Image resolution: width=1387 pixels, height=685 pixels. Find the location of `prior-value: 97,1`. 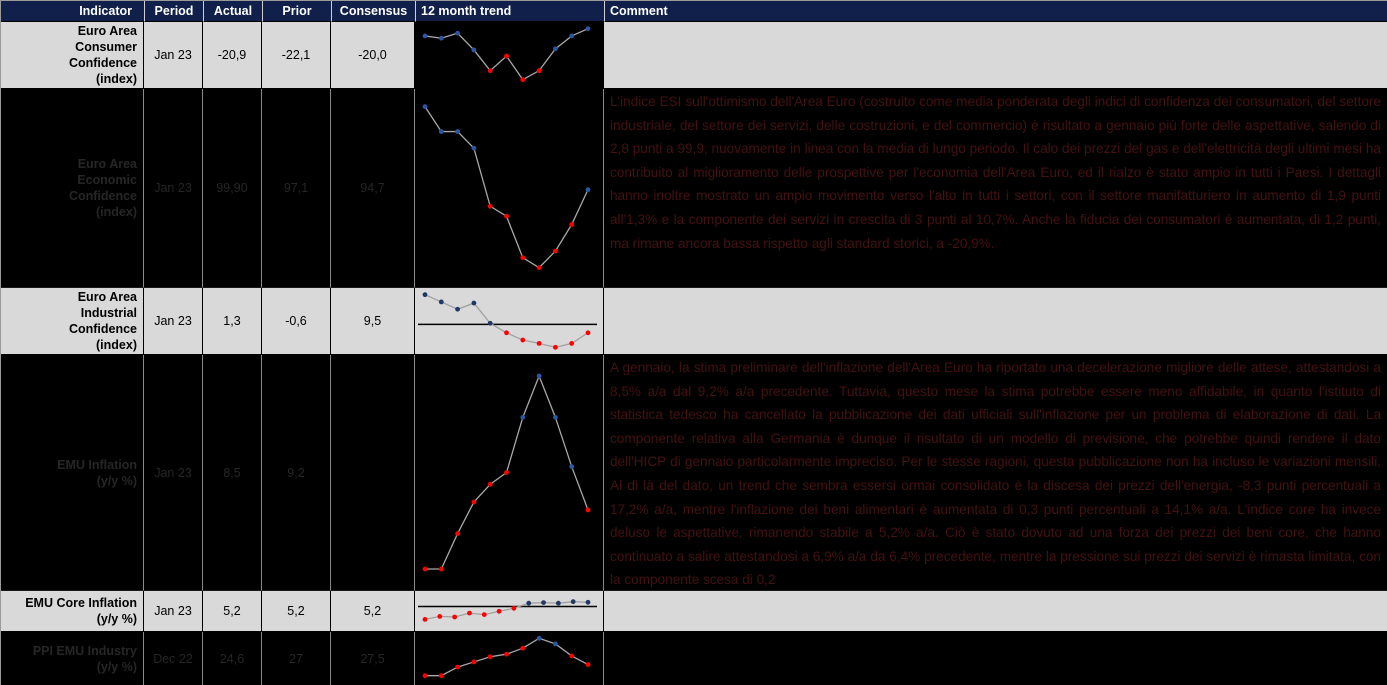

prior-value: 97,1 is located at coordinates (296, 188).